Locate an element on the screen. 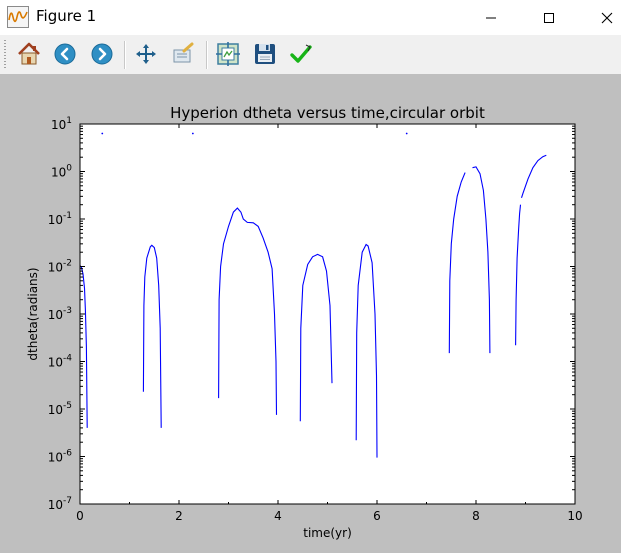  forward-arrow-icon is located at coordinates (102, 54).